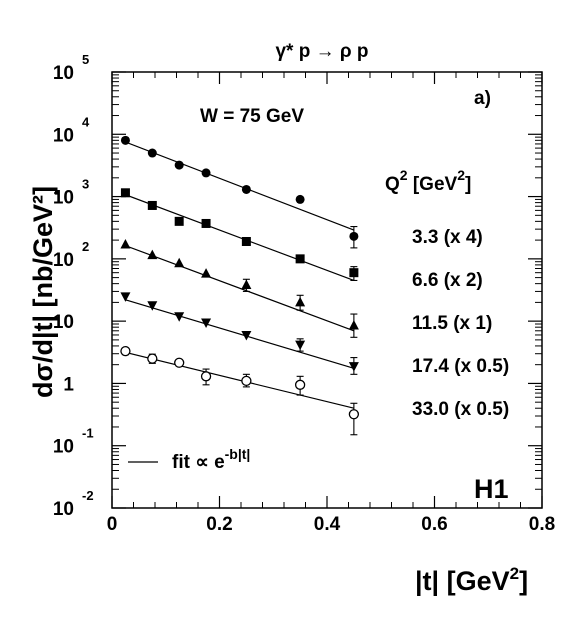 The image size is (567, 624). What do you see at coordinates (460, 366) in the screenshot?
I see `legend-entry: 17.4 (x 0.5)` at bounding box center [460, 366].